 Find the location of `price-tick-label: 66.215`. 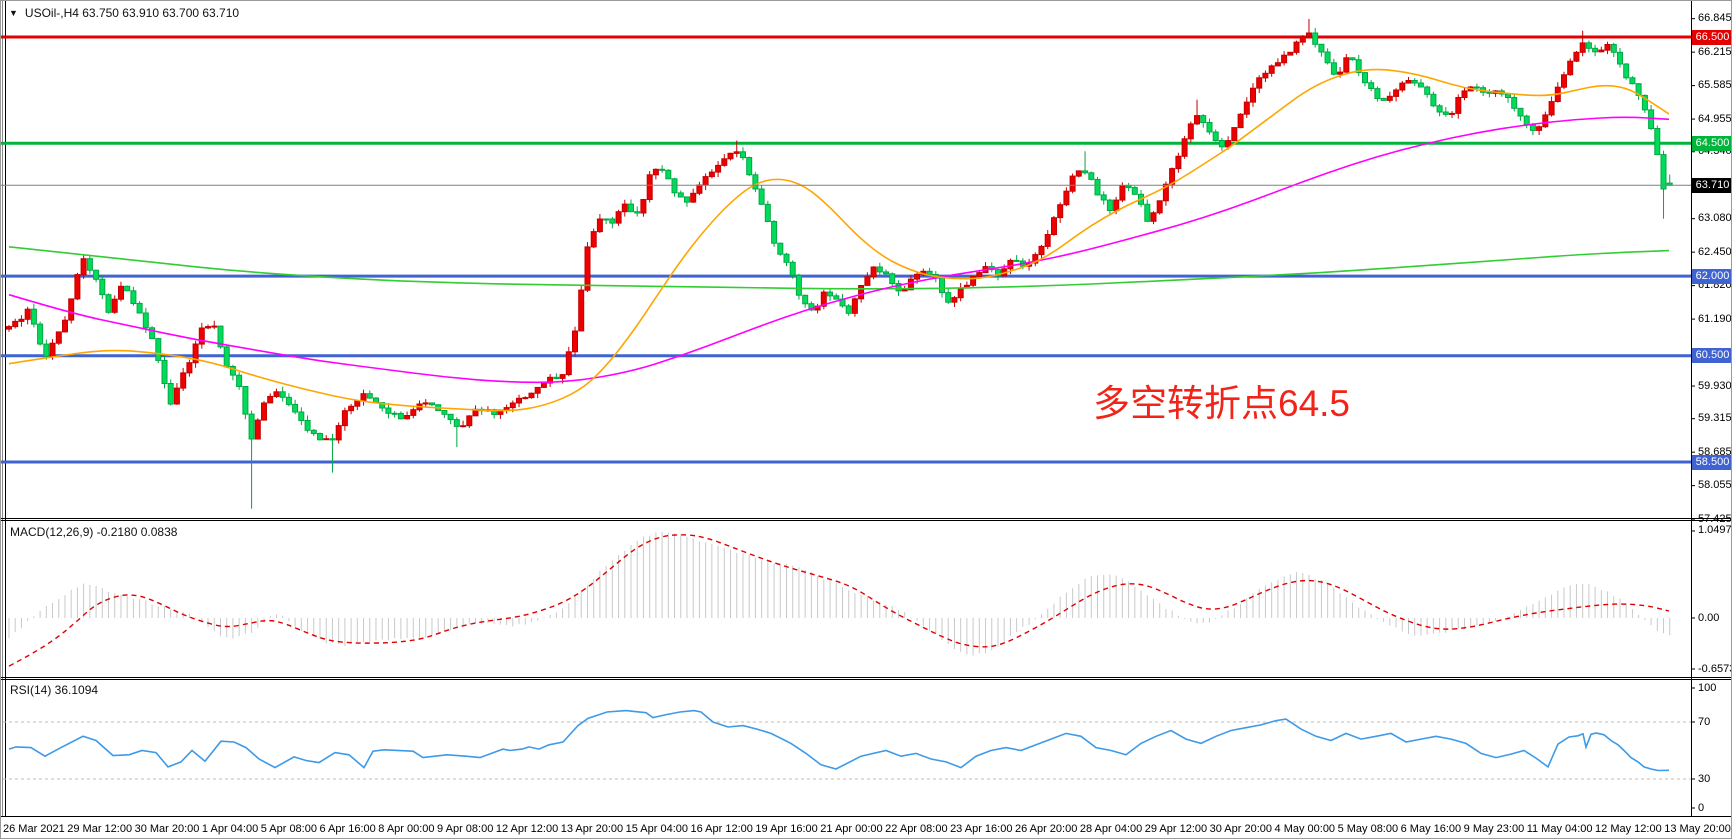

price-tick-label: 66.215 is located at coordinates (1715, 51).